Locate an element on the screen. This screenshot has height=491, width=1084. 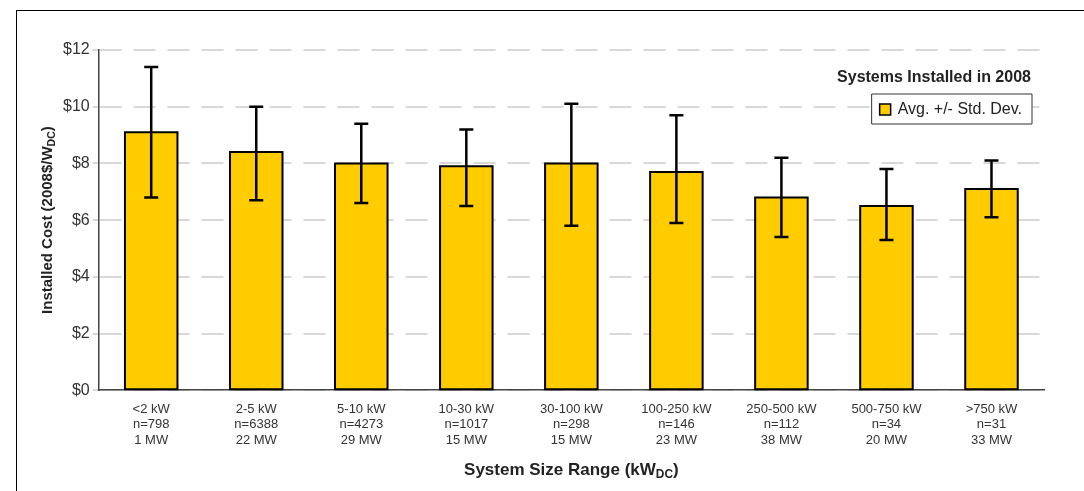
x-tick-label: 10-30 kW n=1017 15 MW is located at coordinates (466, 423).